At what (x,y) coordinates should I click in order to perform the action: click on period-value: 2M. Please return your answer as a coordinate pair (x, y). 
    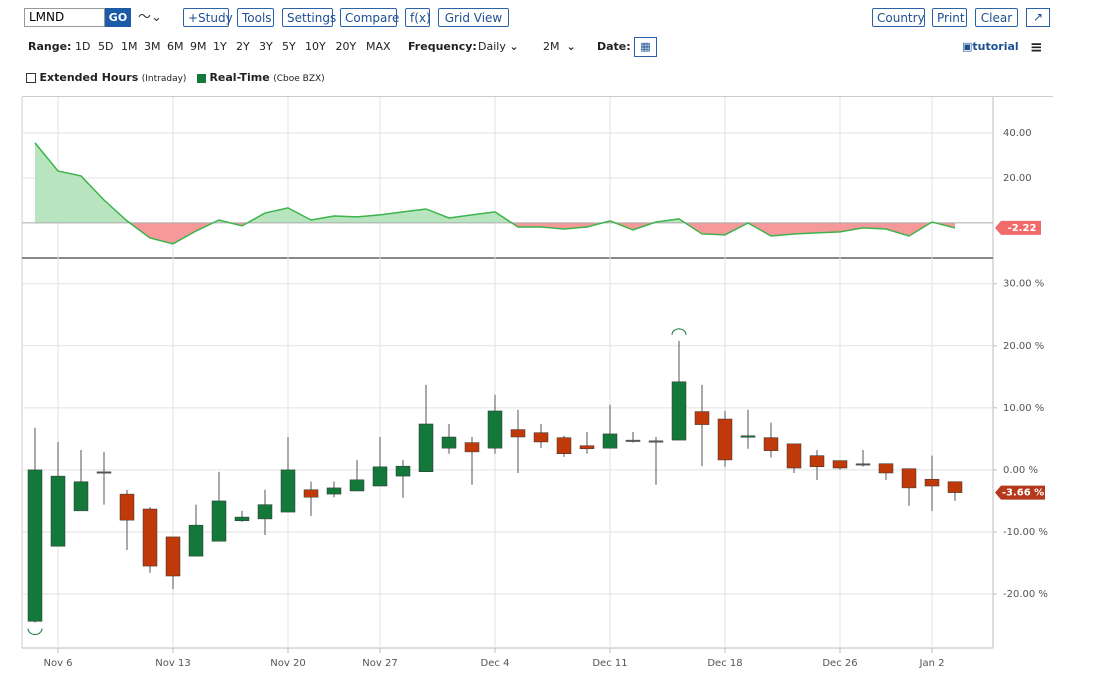
    Looking at the image, I should click on (551, 46).